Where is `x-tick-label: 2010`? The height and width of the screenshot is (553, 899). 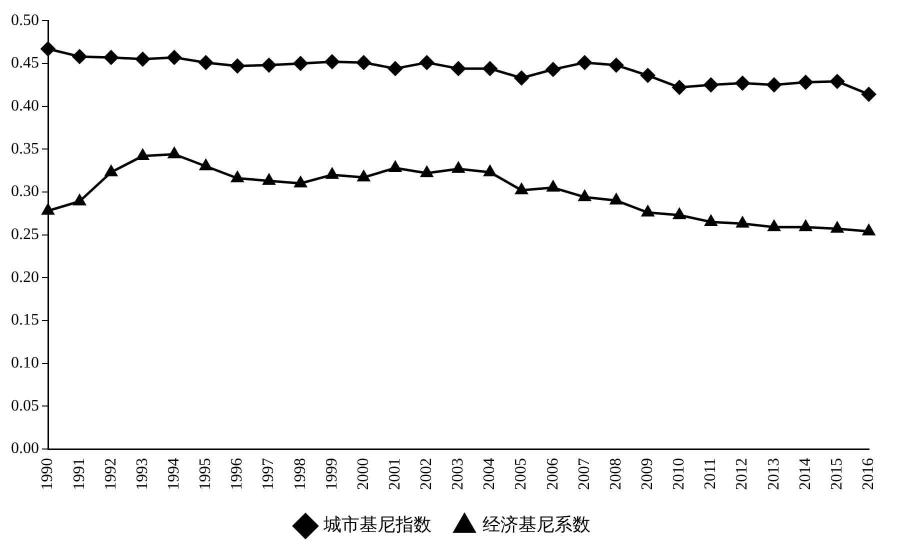
x-tick-label: 2010 is located at coordinates (679, 474).